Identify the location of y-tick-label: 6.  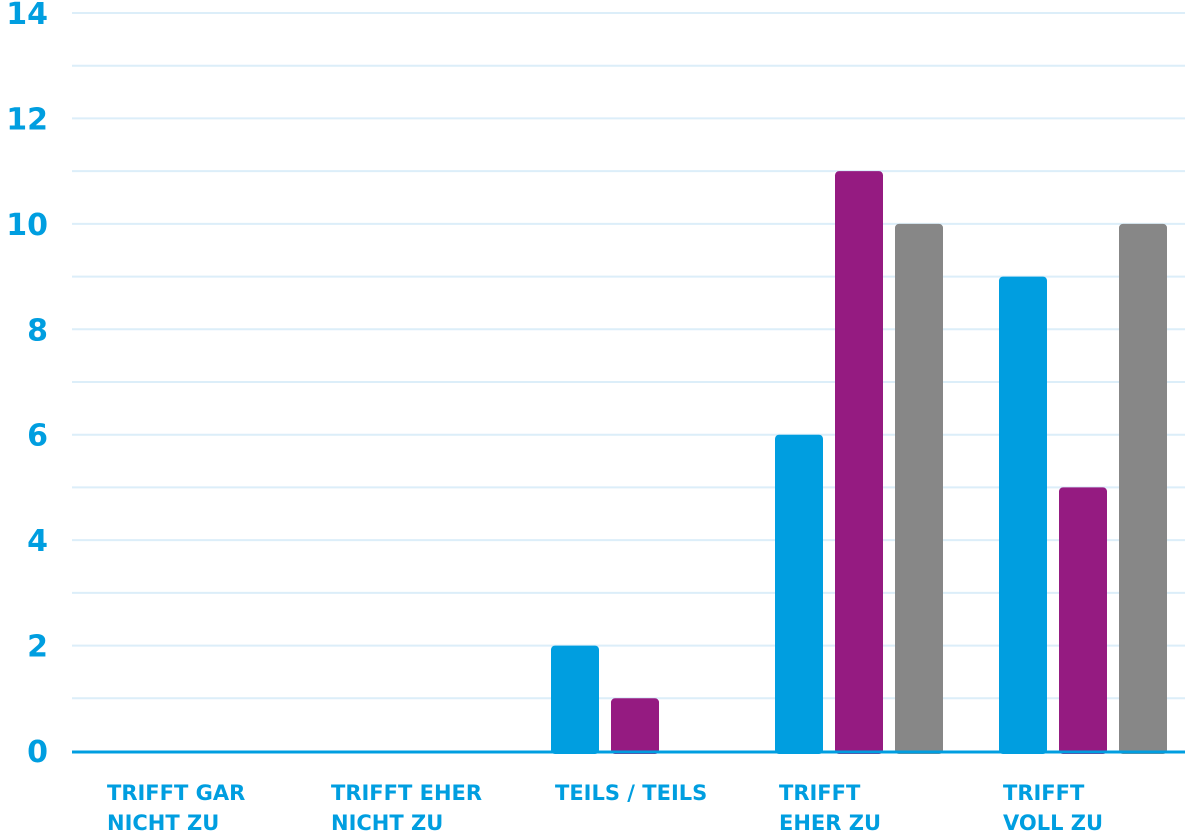
(37, 436).